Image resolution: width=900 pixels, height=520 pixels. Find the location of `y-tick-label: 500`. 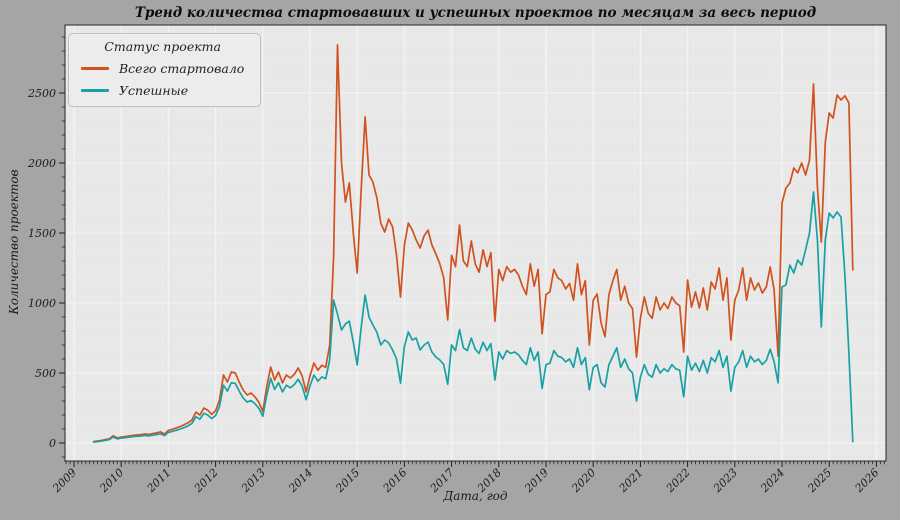

y-tick-label: 500 is located at coordinates (45, 373).